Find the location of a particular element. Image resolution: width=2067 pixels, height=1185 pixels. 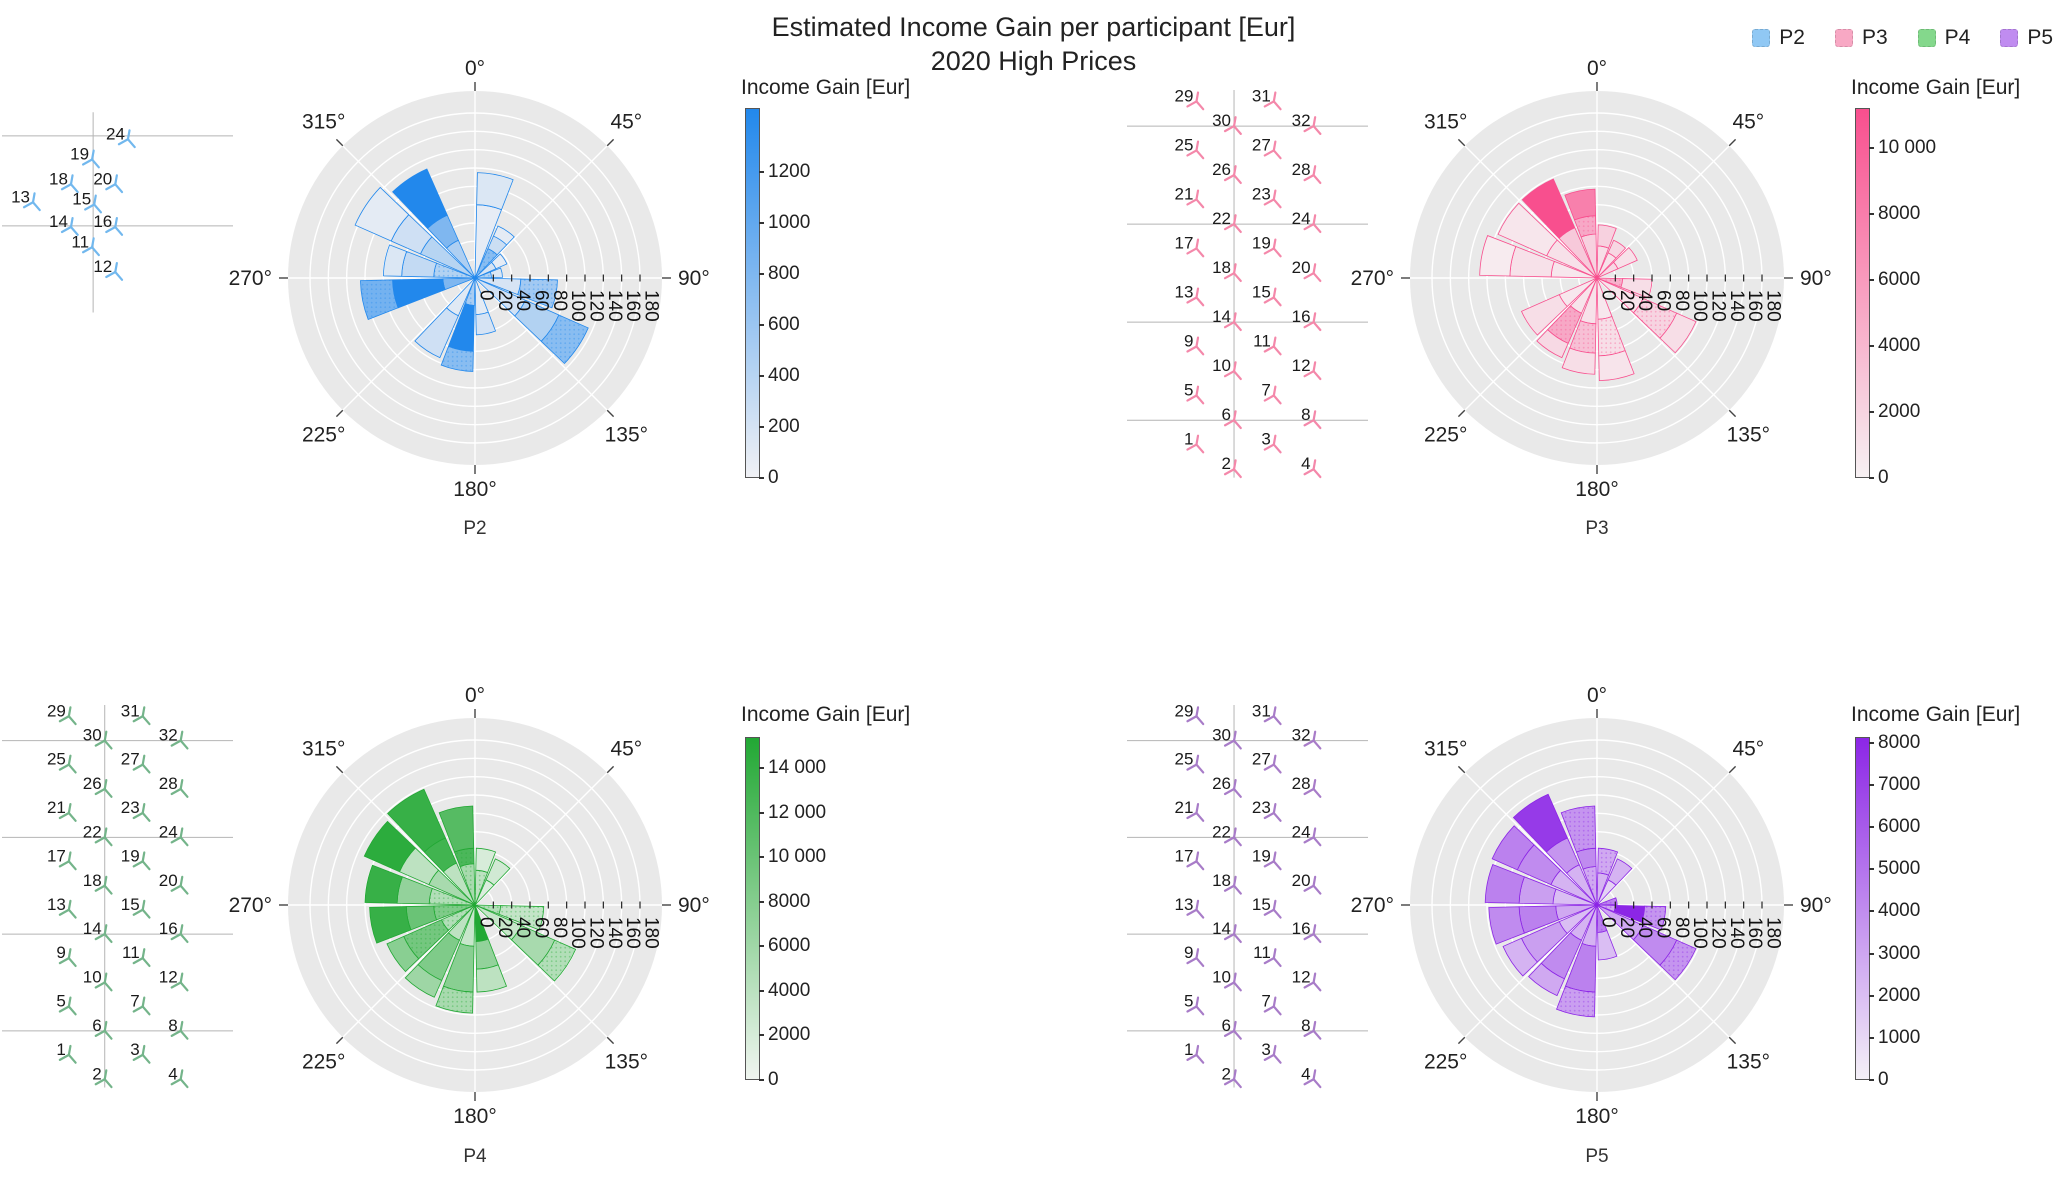

legend-swatch-p2 is located at coordinates (1761, 38).